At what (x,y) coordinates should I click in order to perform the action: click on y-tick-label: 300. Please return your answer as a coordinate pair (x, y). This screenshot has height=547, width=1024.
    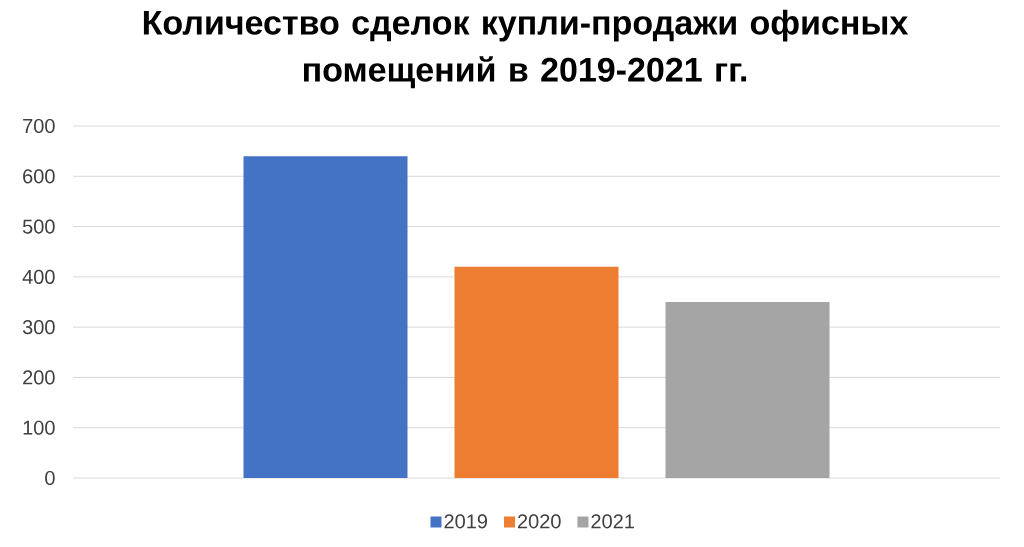
    Looking at the image, I should click on (38, 327).